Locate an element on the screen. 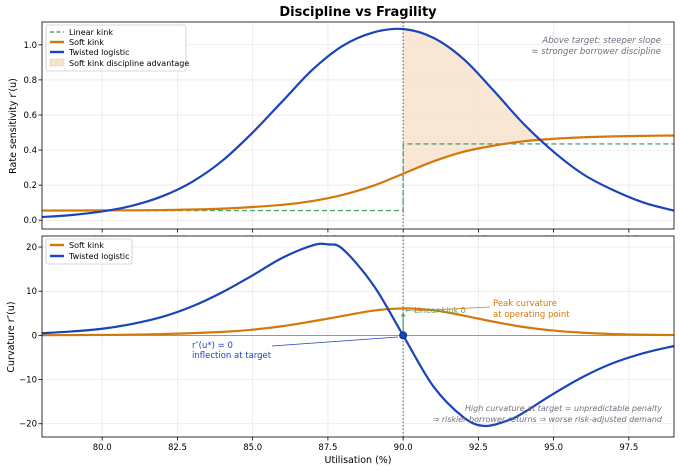 The image size is (680, 470). legend-advantage-swatch is located at coordinates (57, 62).